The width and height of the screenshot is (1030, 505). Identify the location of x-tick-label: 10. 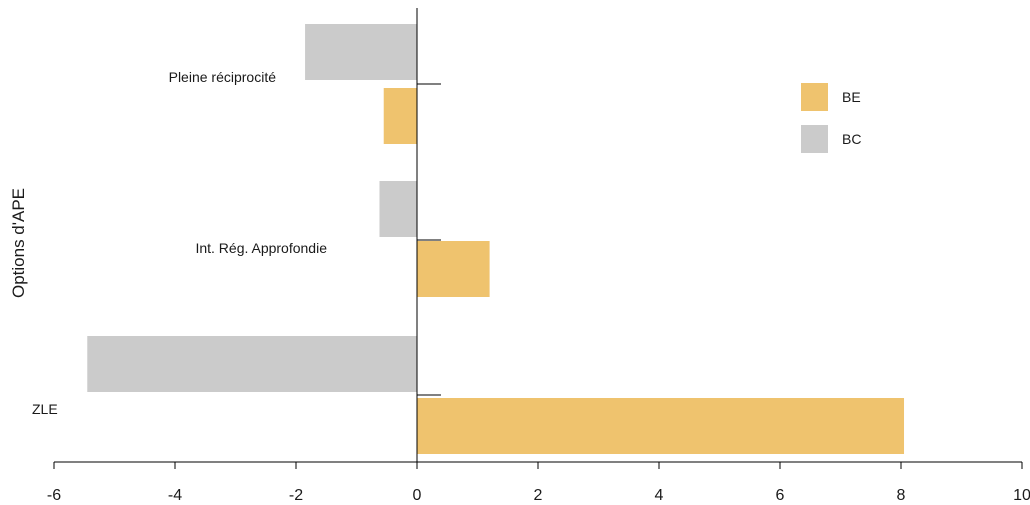
(1021, 495).